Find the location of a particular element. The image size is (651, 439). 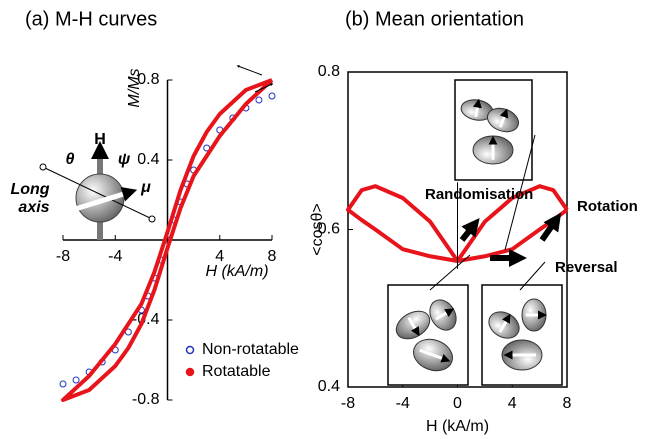

long-axis is located at coordinates (97, 193).